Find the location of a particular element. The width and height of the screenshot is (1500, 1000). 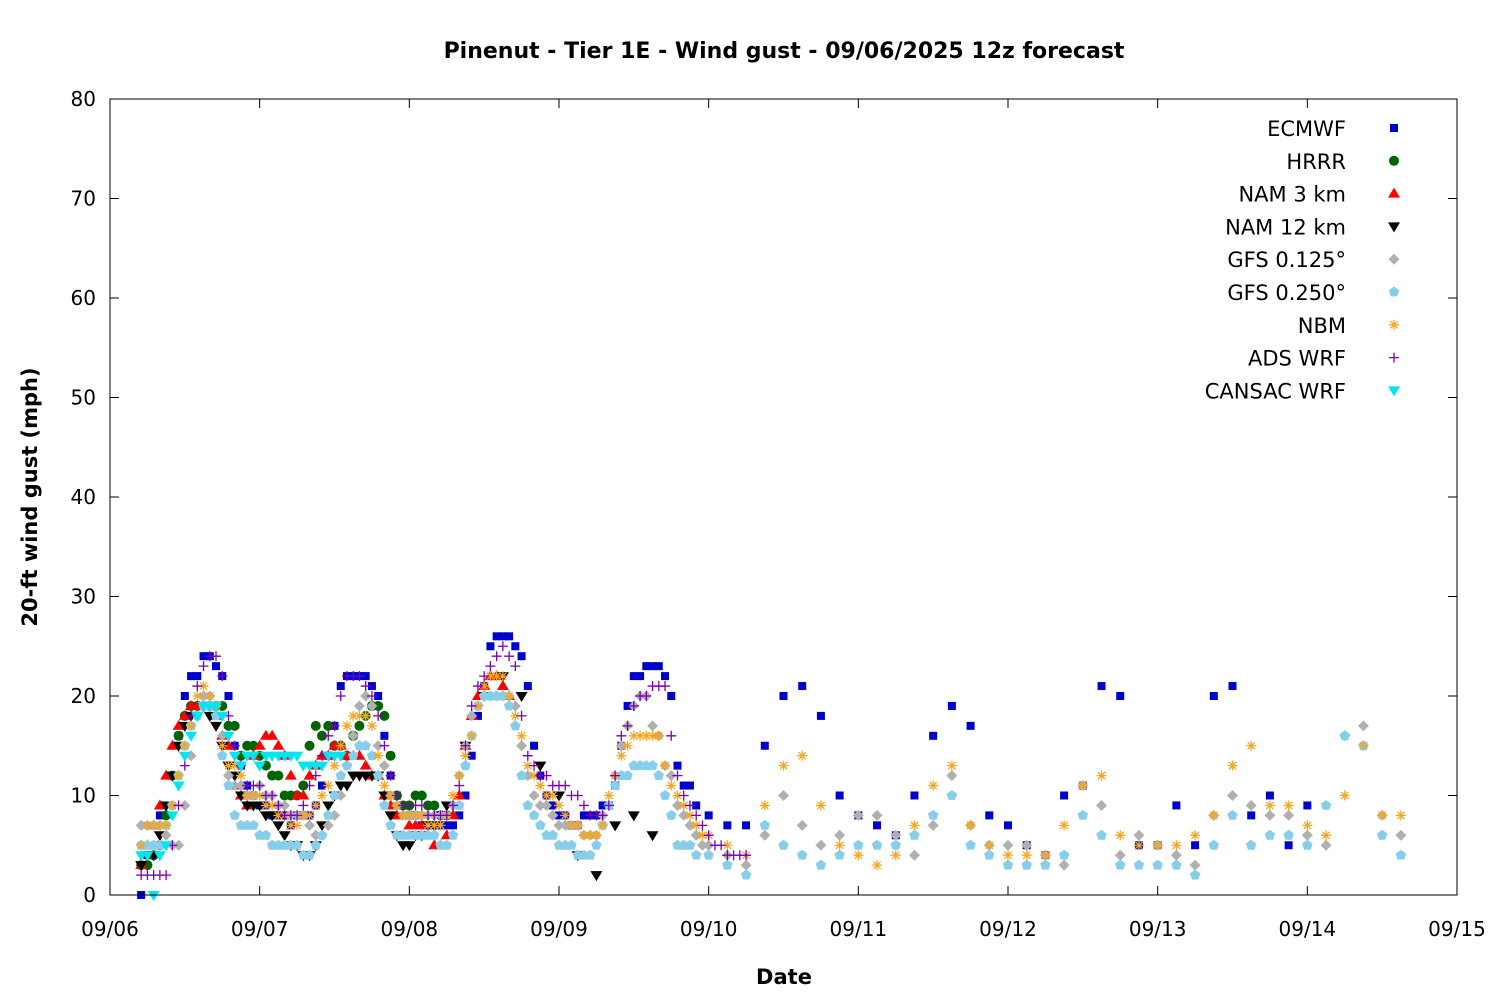

x-tick-label: 09/09 is located at coordinates (559, 929).